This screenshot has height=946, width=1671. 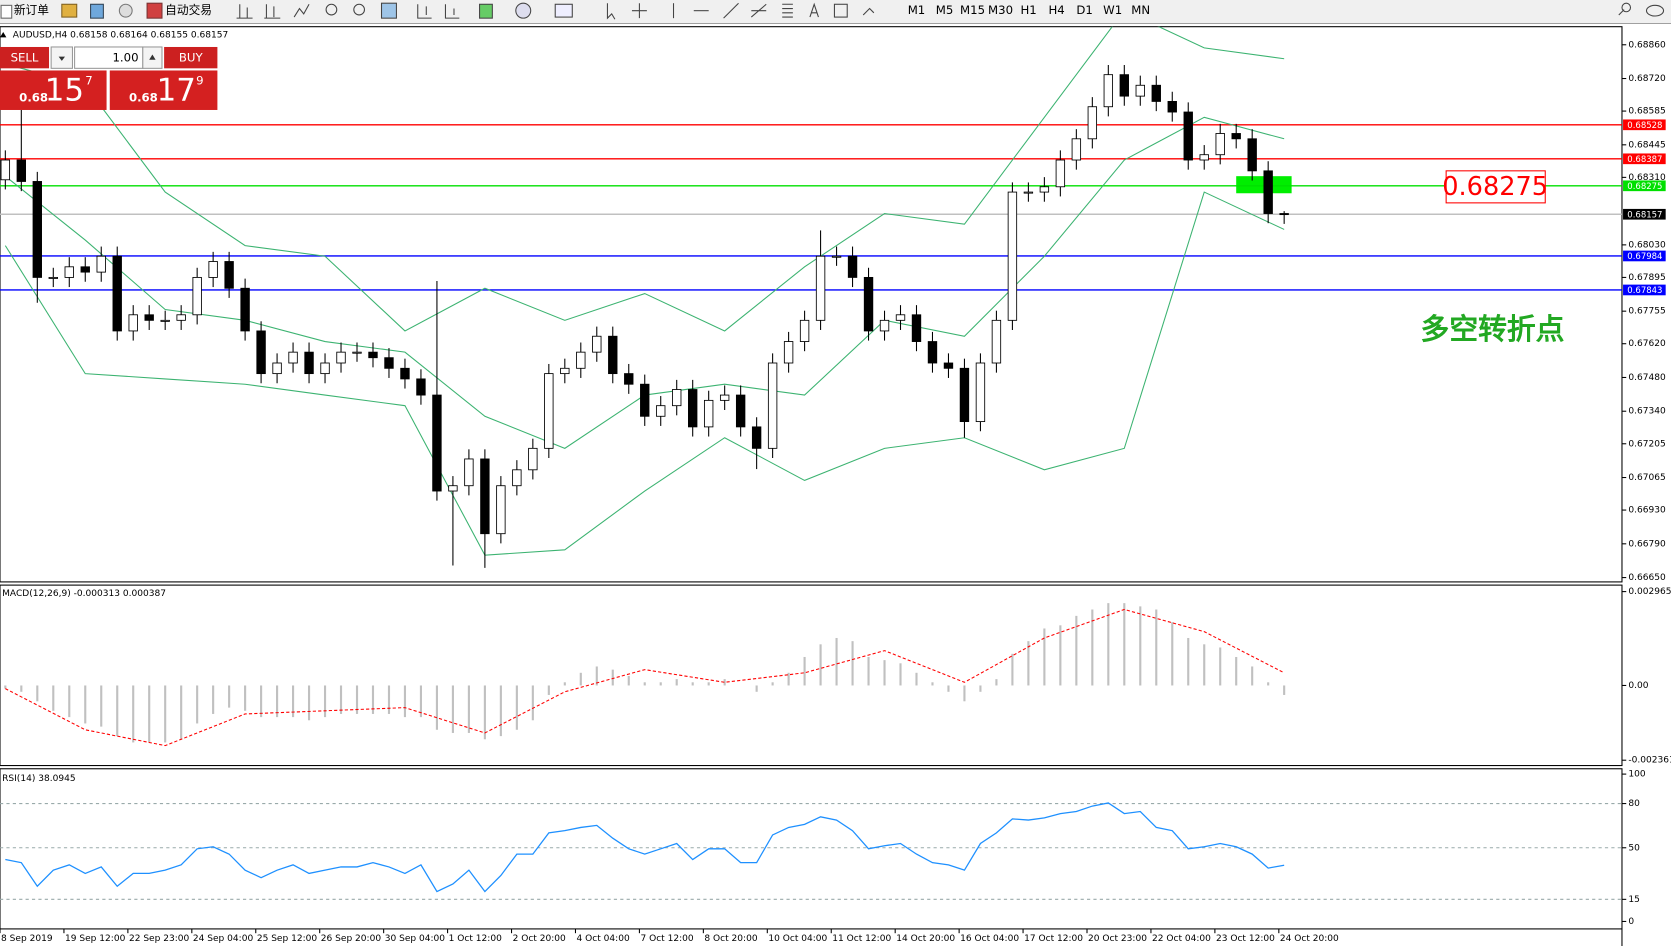 What do you see at coordinates (1646, 278) in the screenshot?
I see `y-tick-label: 0.67895` at bounding box center [1646, 278].